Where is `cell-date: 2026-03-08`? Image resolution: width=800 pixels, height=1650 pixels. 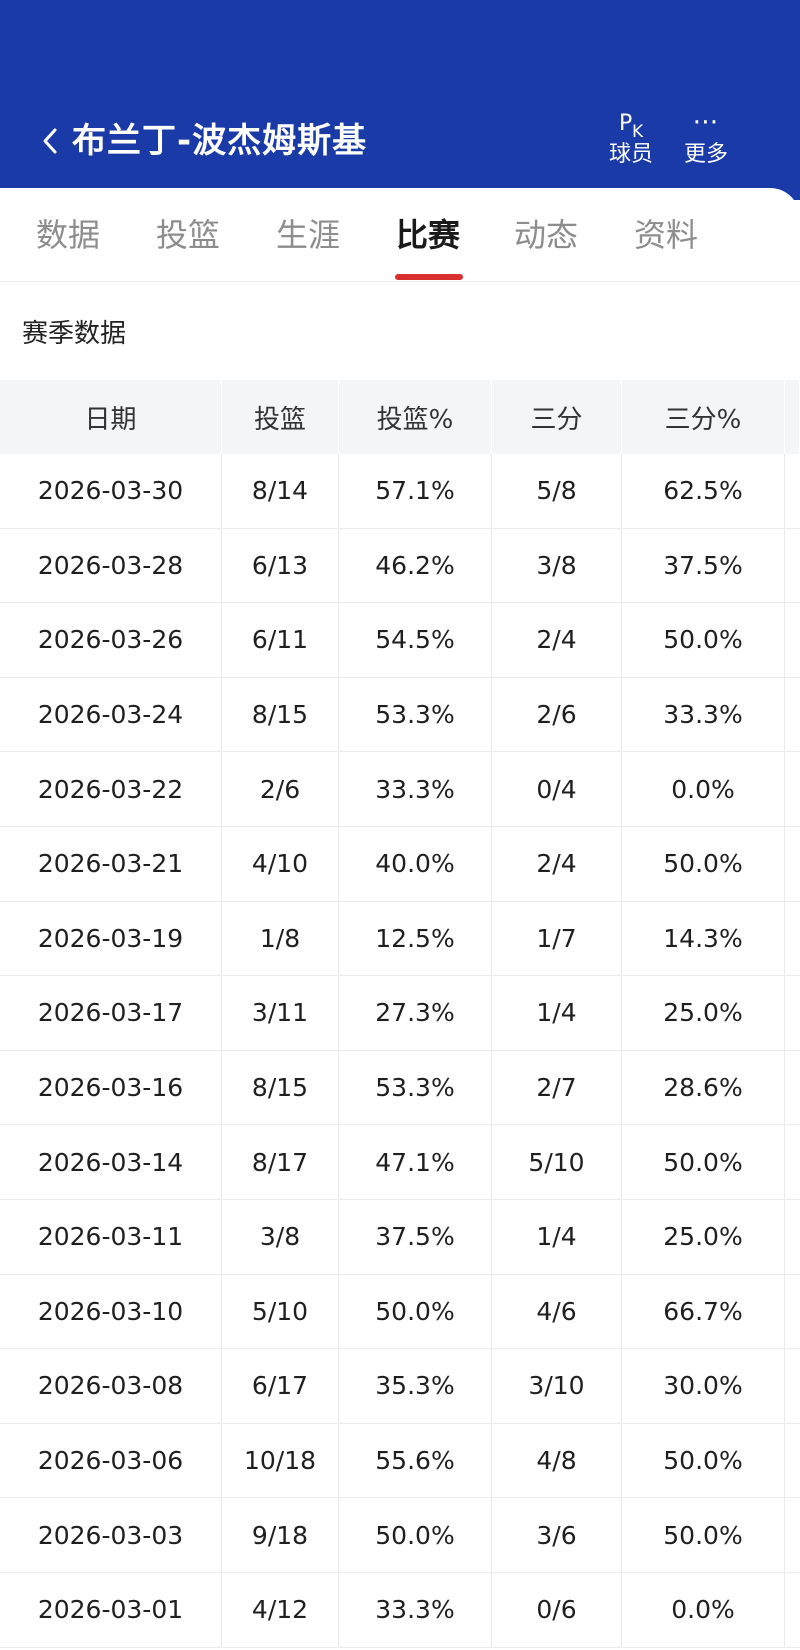 cell-date: 2026-03-08 is located at coordinates (111, 1386).